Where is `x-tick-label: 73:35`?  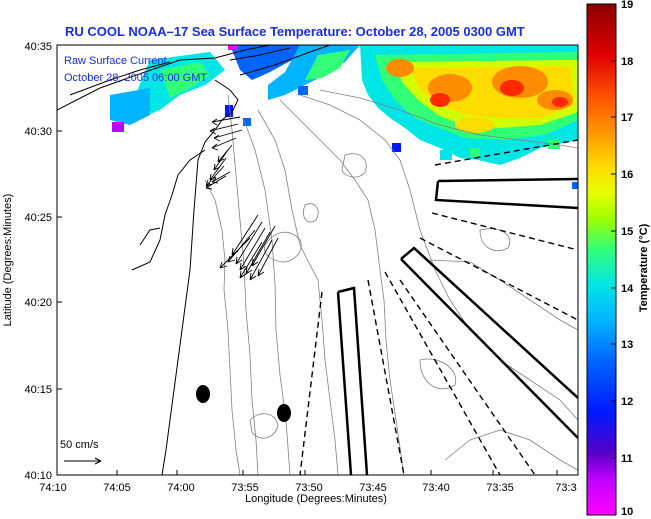 x-tick-label: 73:35 is located at coordinates (500, 488).